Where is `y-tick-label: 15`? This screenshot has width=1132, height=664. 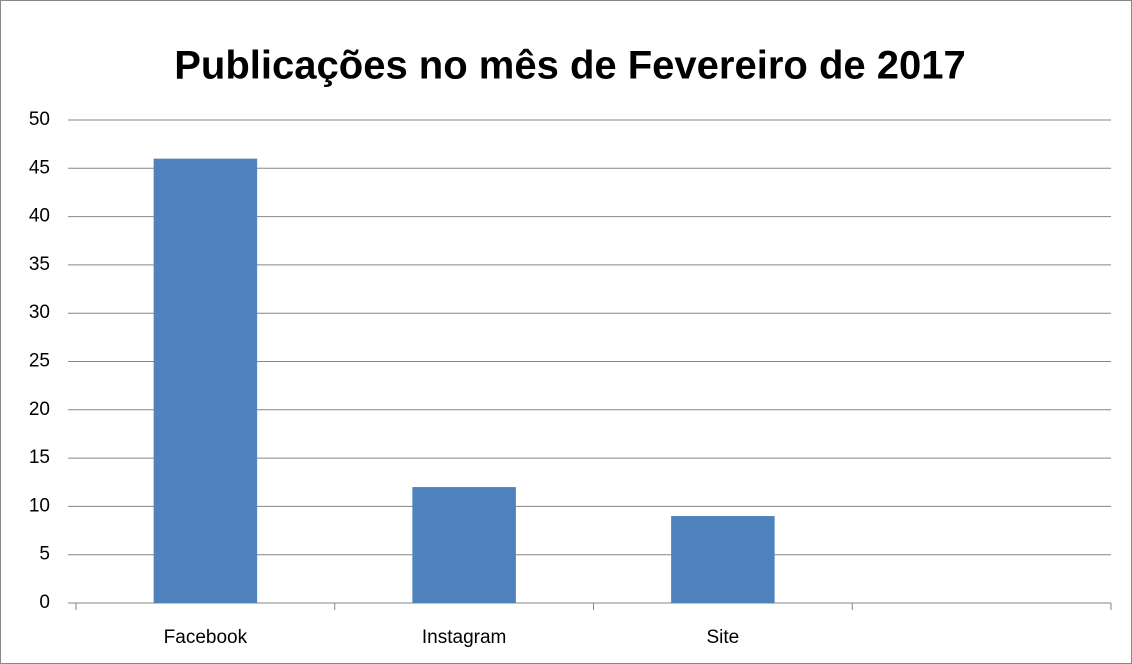
y-tick-label: 15 is located at coordinates (39, 457).